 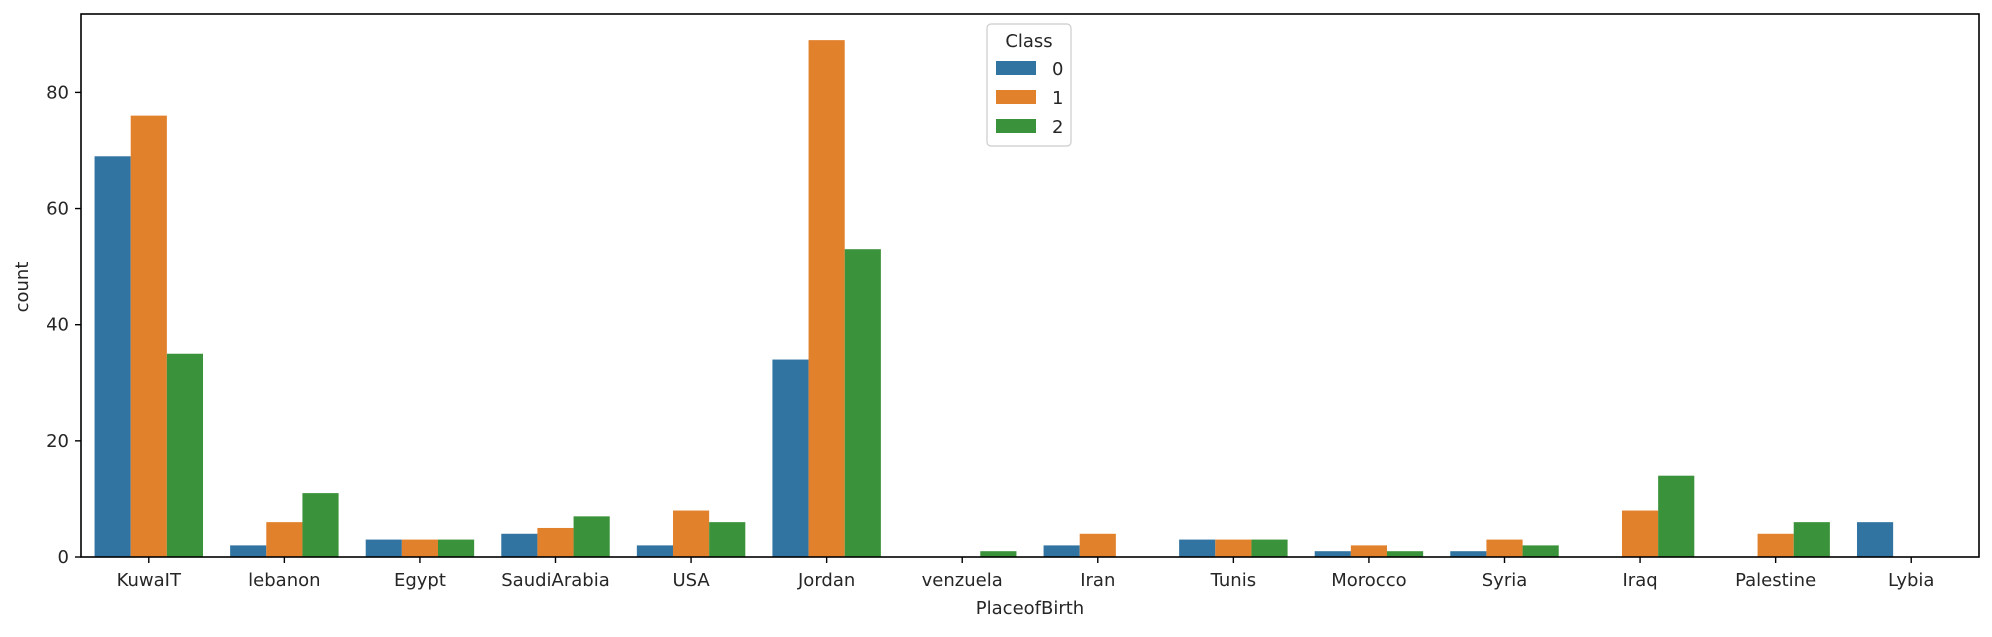 What do you see at coordinates (149, 580) in the screenshot?
I see `x-tick-label: KuwaIT` at bounding box center [149, 580].